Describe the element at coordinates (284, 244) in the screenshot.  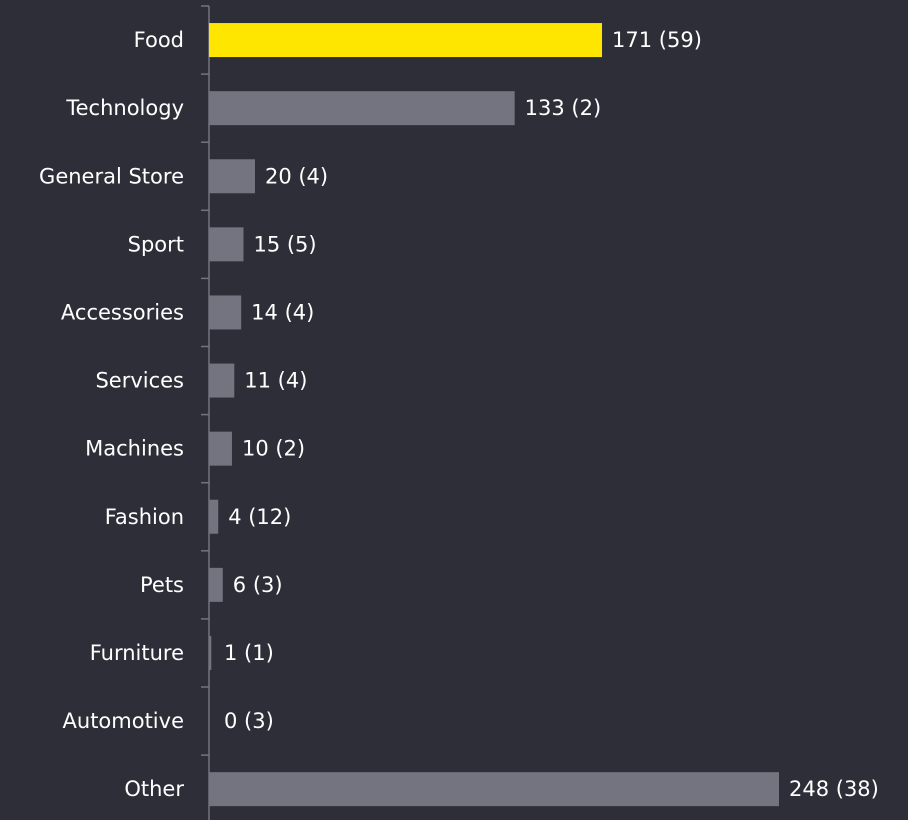
I see `value-label: 15 (5)` at that location.